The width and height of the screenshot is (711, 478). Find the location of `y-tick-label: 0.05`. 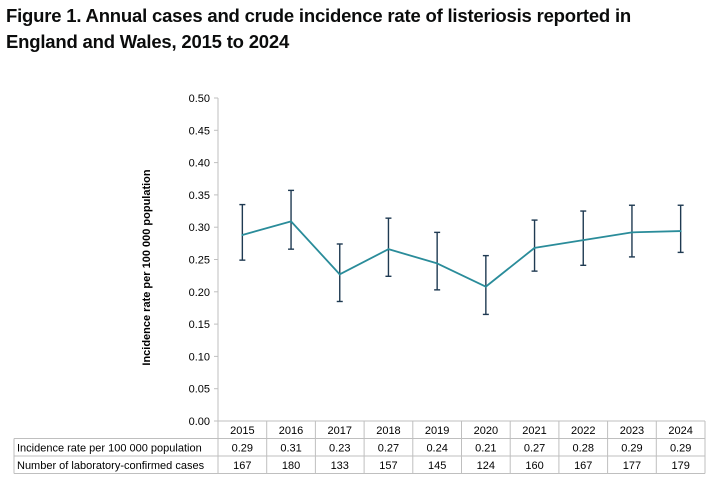

y-tick-label: 0.05 is located at coordinates (199, 390).